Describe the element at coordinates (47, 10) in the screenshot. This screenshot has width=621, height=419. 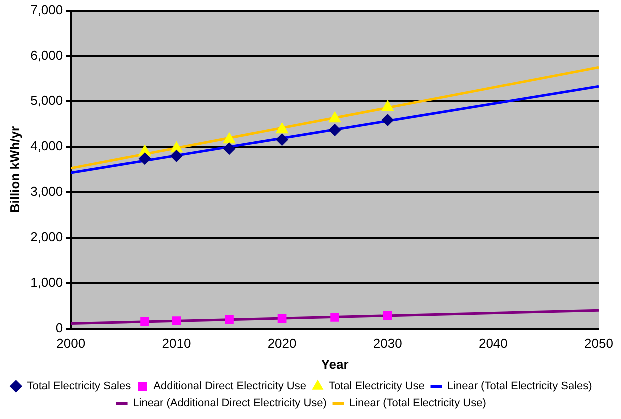
I see `y-tick-label: 7,000` at that location.